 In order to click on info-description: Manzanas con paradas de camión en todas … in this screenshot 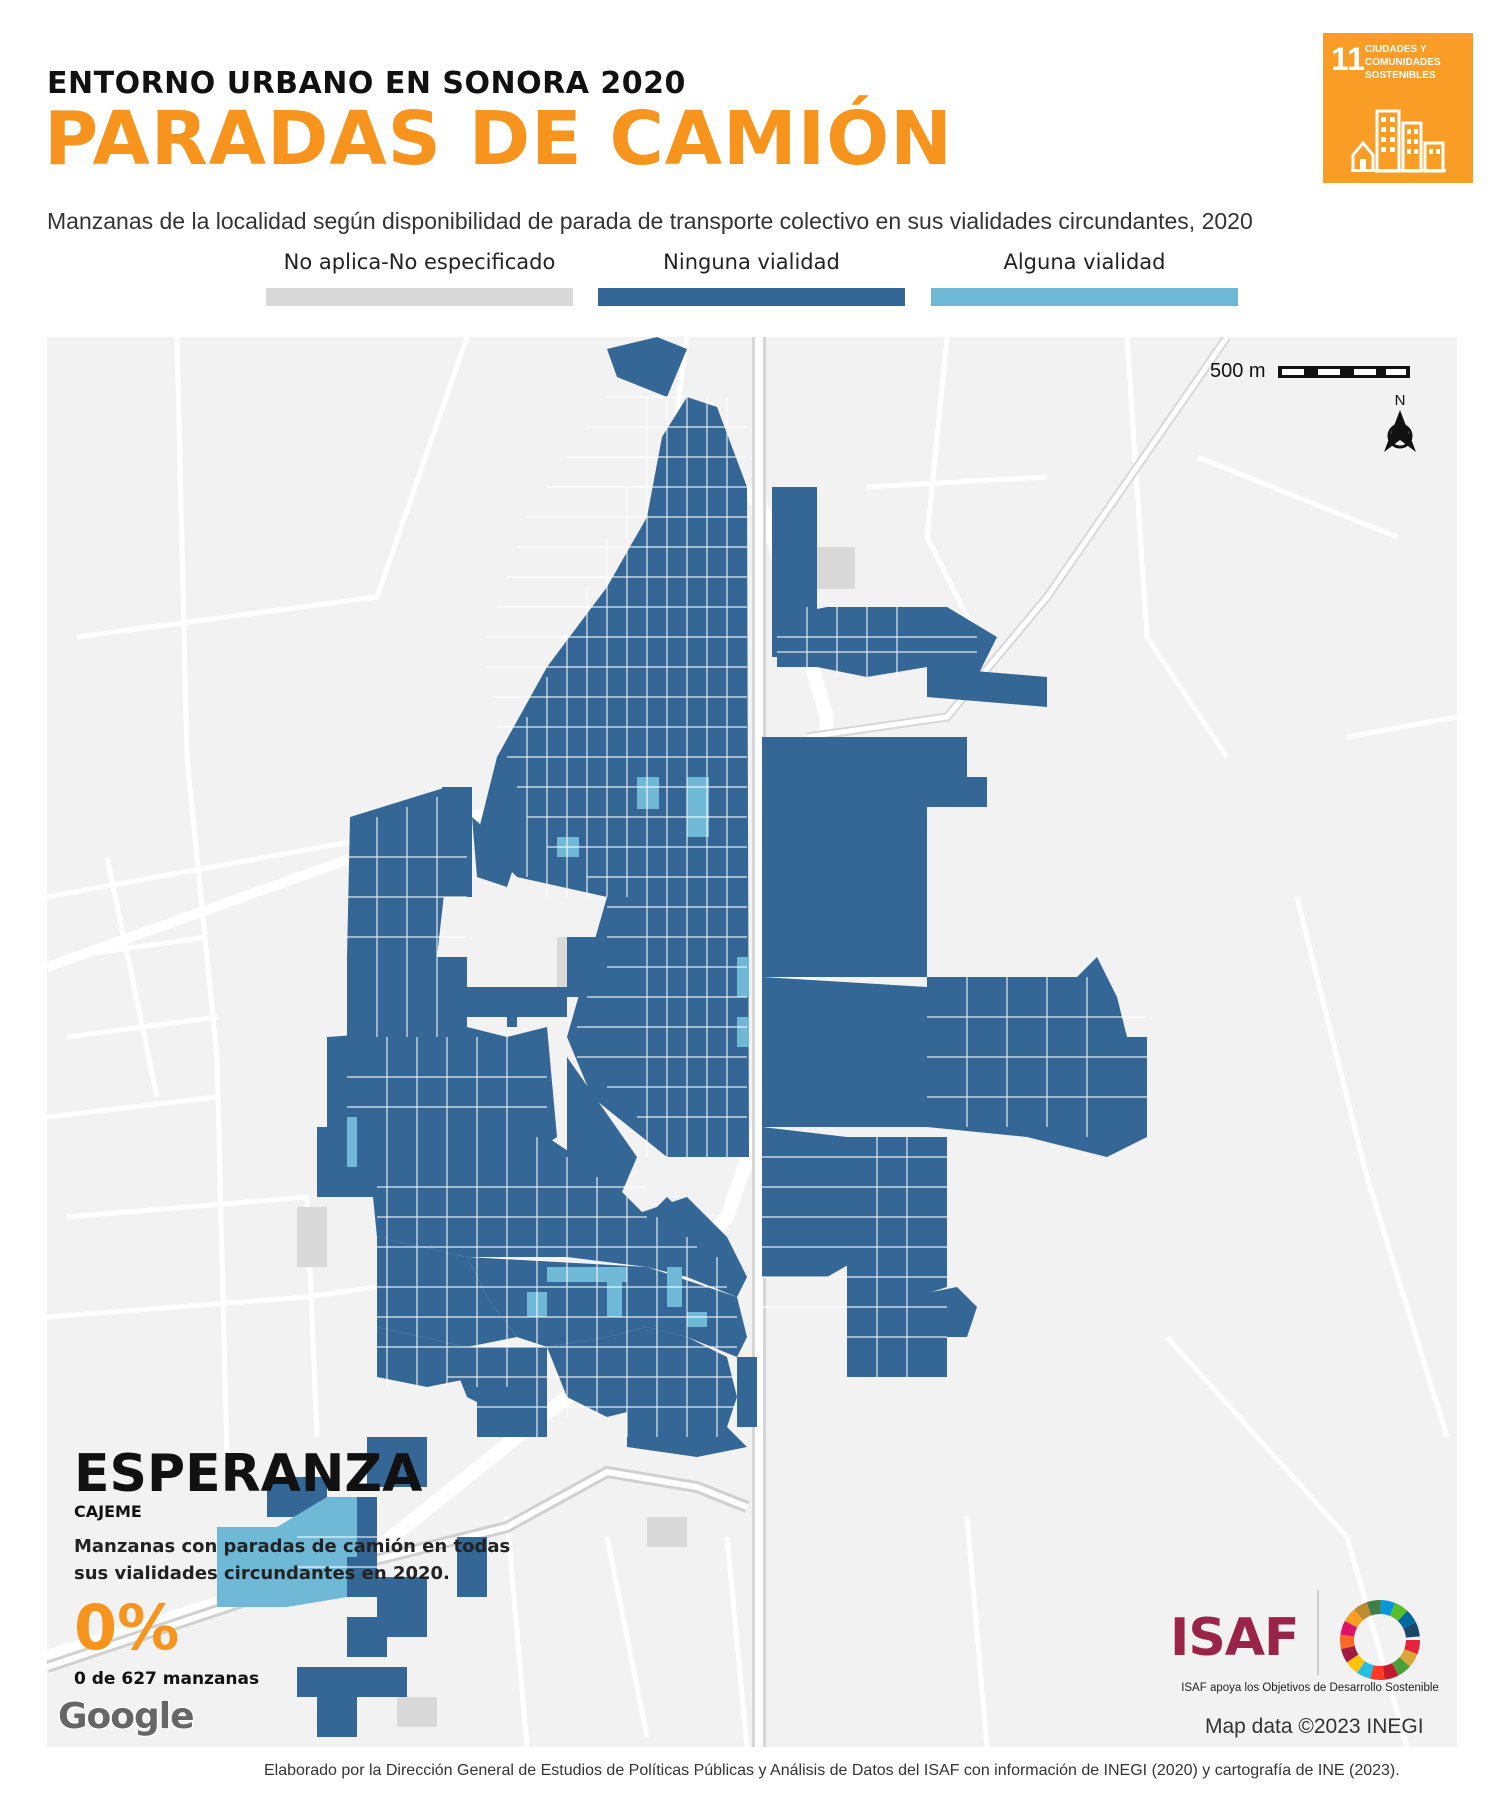, I will do `click(292, 1560)`.